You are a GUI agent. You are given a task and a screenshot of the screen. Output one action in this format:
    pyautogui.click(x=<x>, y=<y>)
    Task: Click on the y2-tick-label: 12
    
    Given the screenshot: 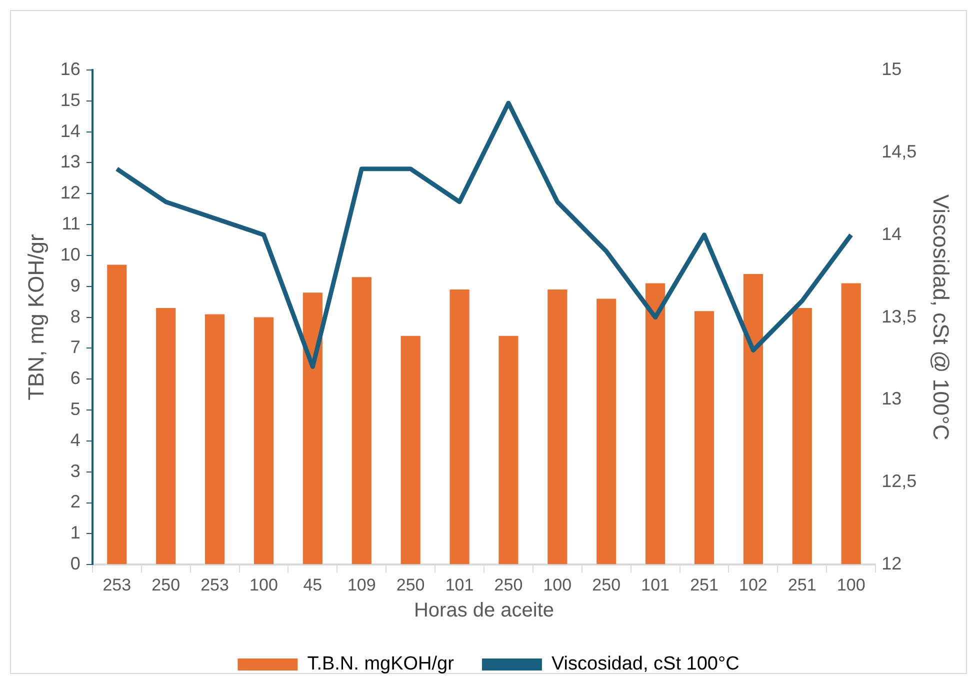 What is the action you would take?
    pyautogui.click(x=892, y=564)
    